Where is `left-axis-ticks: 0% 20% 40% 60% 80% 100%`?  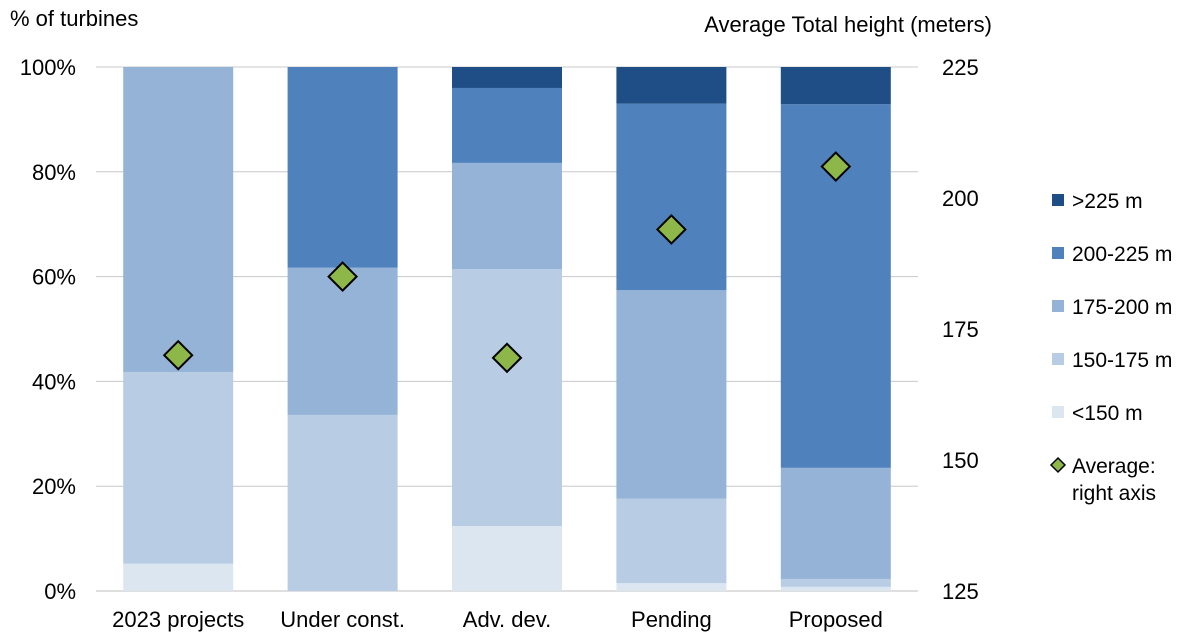
left-axis-ticks: 0% 20% 40% 60% 80% 100% is located at coordinates (48, 329).